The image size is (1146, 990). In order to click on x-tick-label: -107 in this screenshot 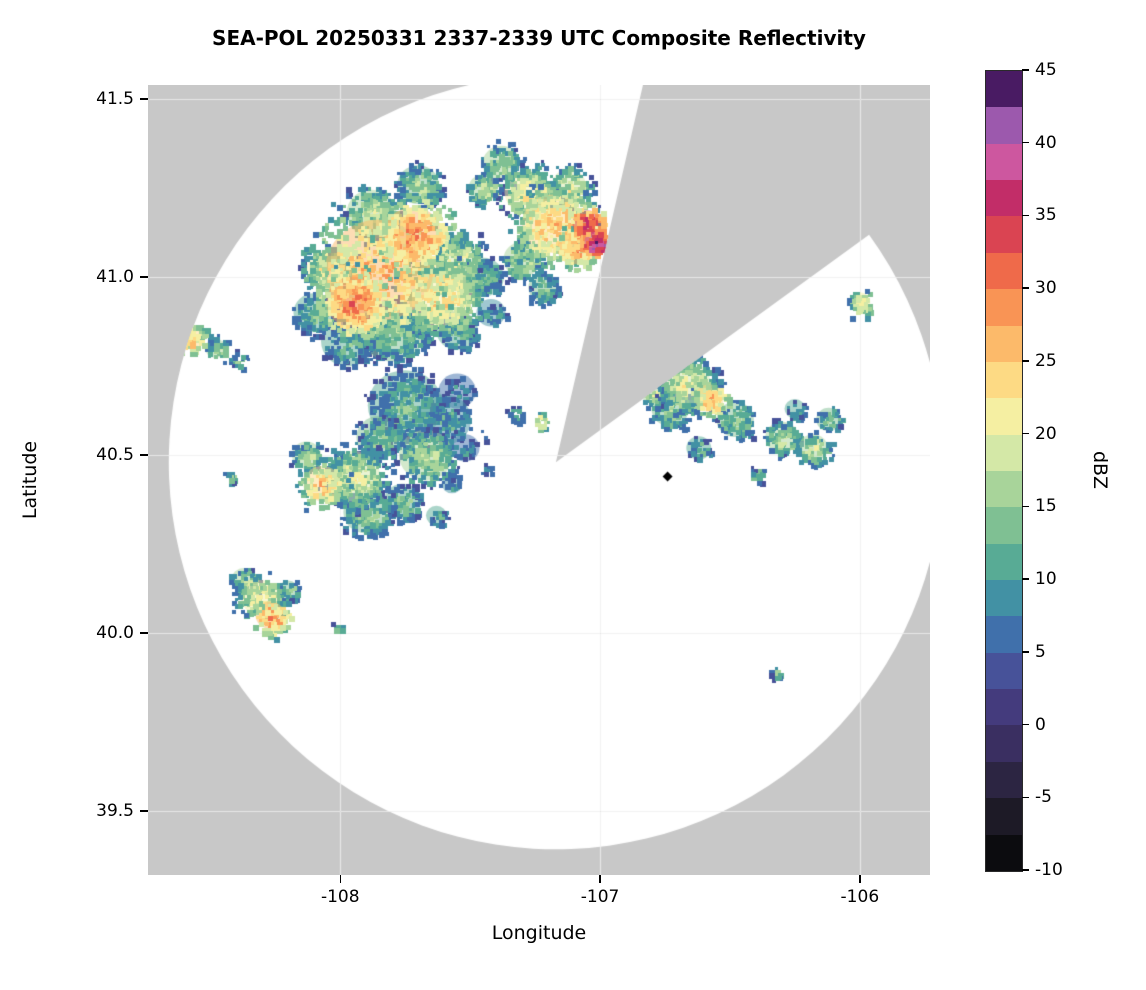, I will do `click(600, 897)`.